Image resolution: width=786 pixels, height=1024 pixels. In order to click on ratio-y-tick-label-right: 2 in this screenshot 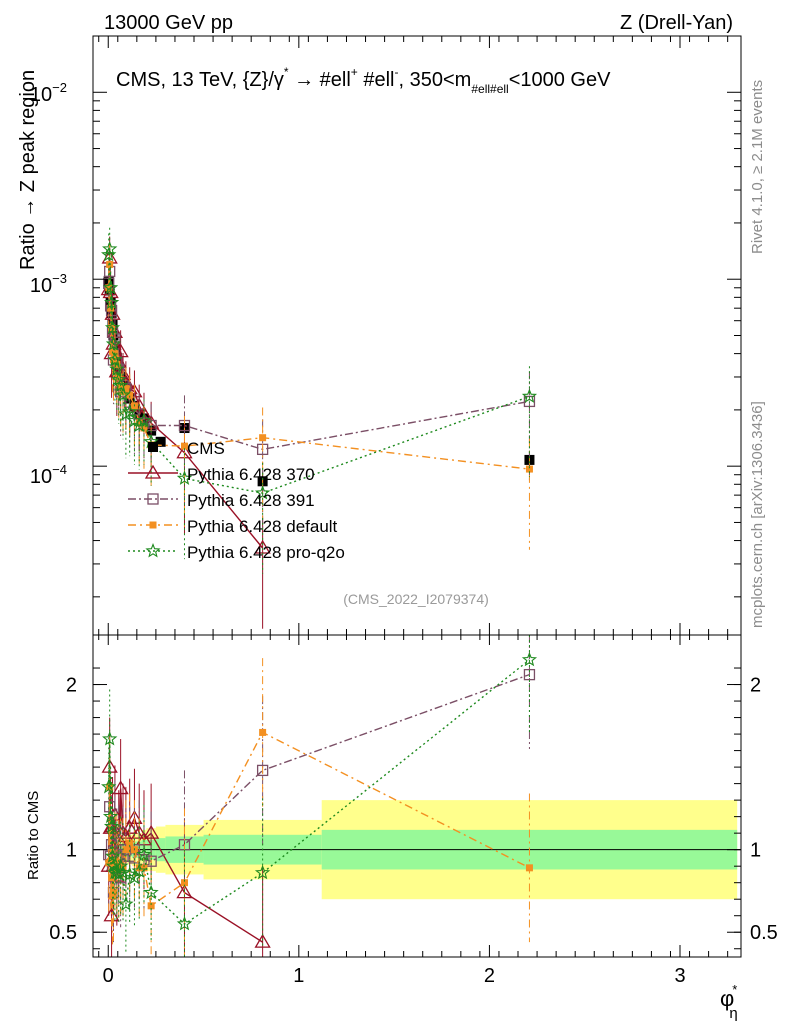, I will do `click(755, 686)`.